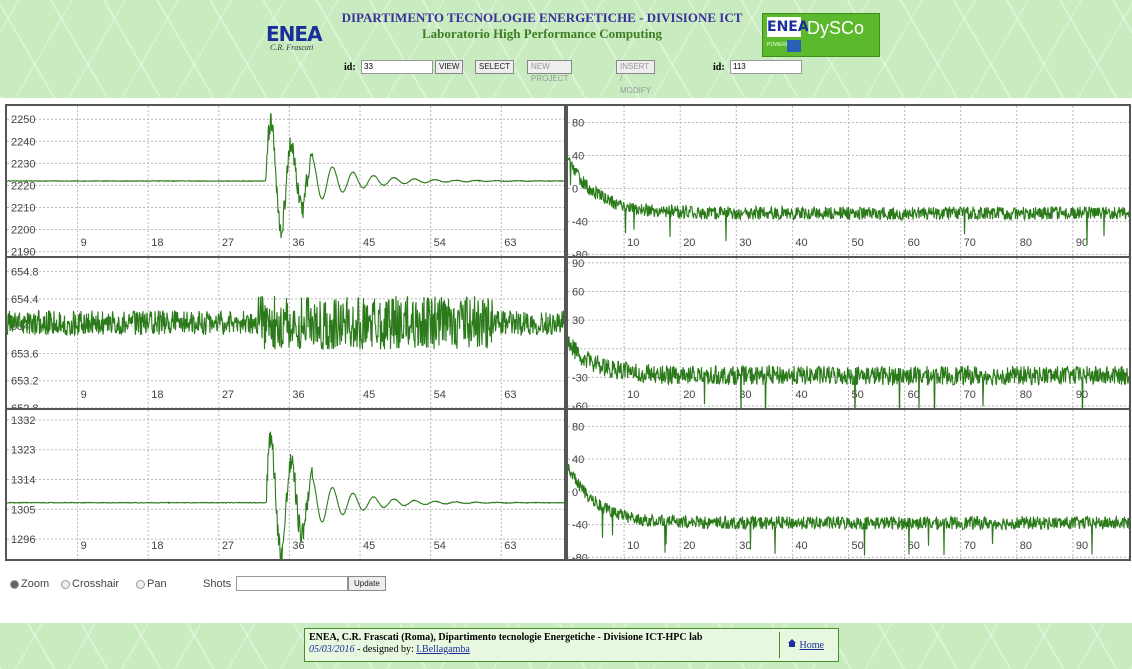 This screenshot has width=1132, height=669. Describe the element at coordinates (836, 28) in the screenshot. I see `dysco-logo-text: DySCo` at that location.